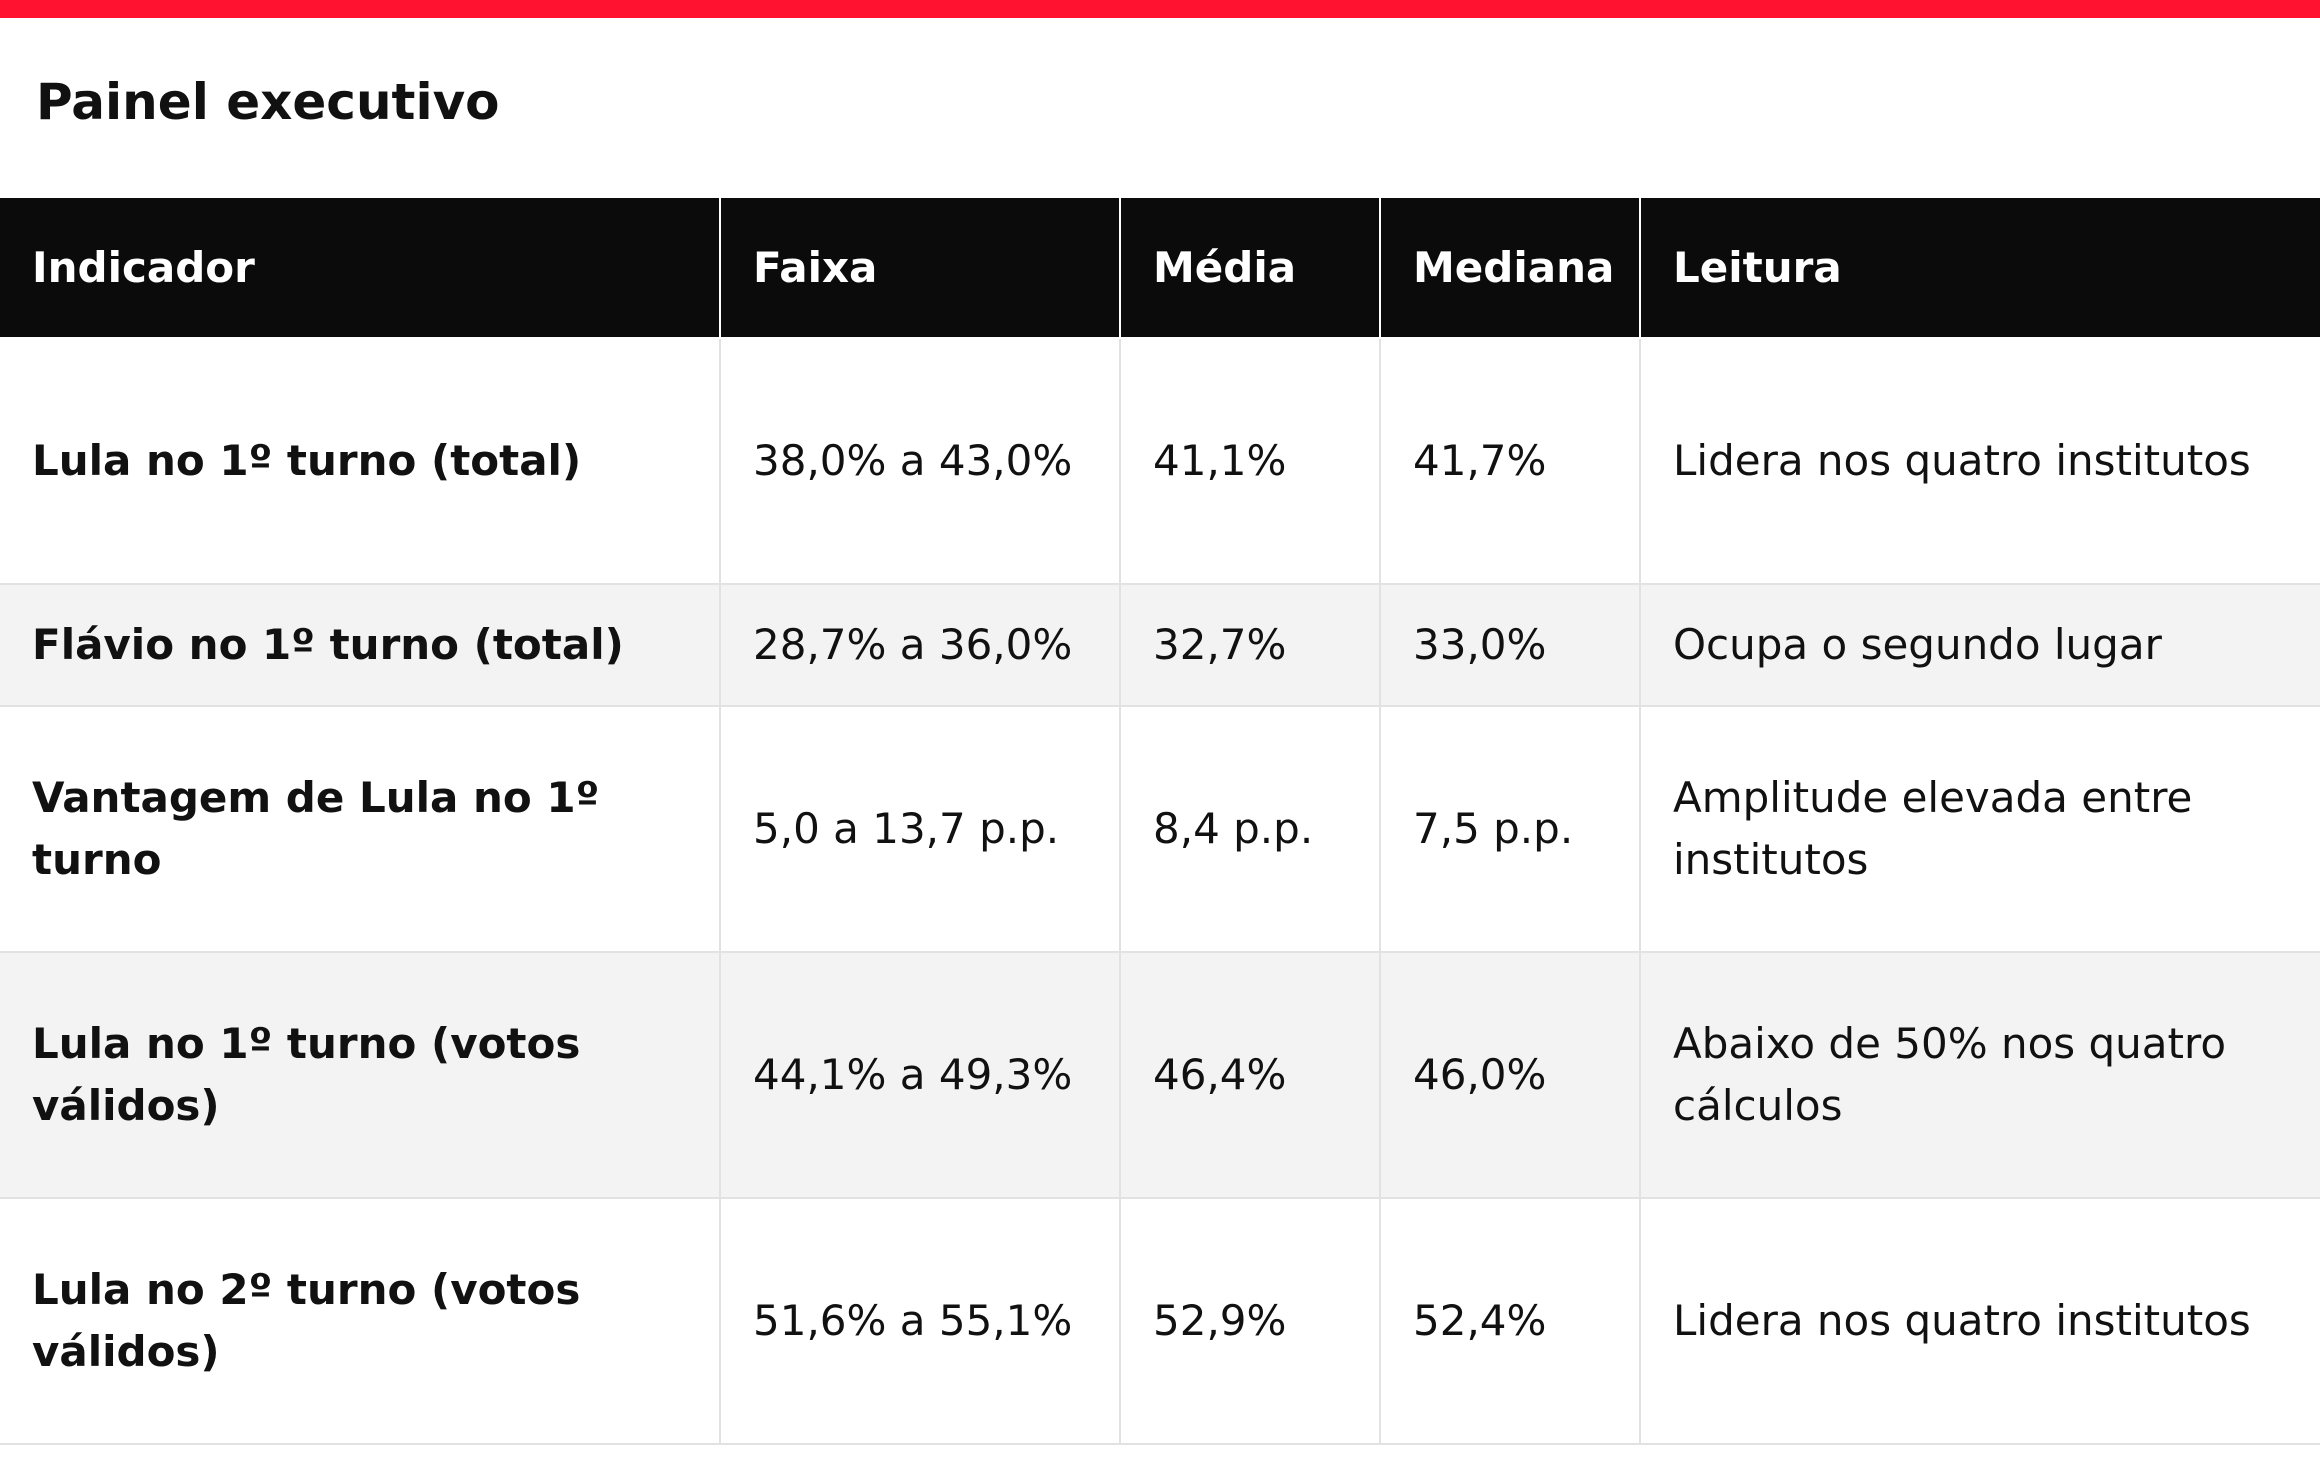 This screenshot has width=2320, height=1470. What do you see at coordinates (920, 1321) in the screenshot?
I see `cell-faixa: 51,6% a 55,1%` at bounding box center [920, 1321].